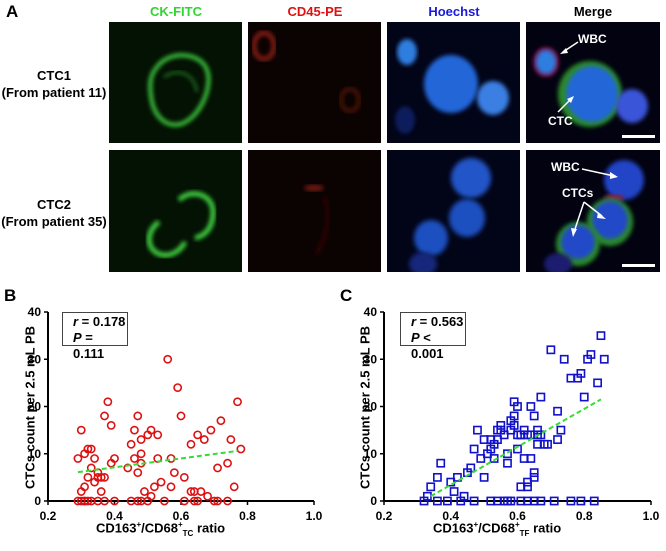  I want to click on row-label-ctc2-name: CTC2, so click(54, 204).